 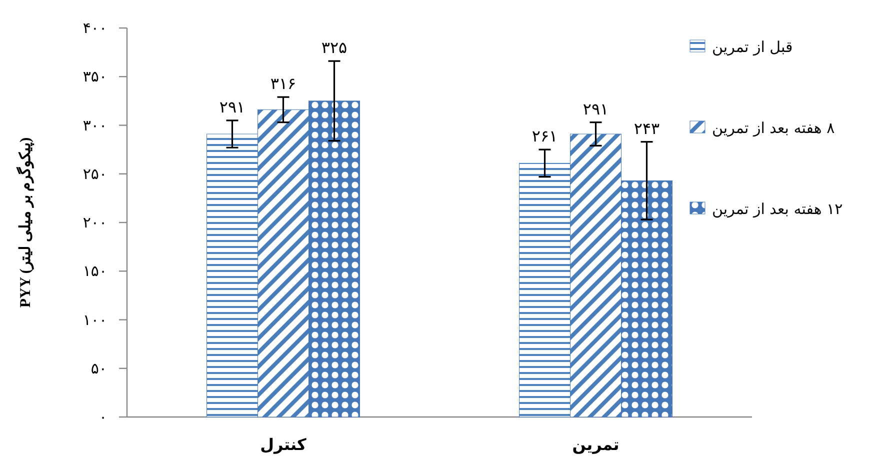 I want to click on y-tick-label: ۳۵۰, so click(x=94, y=77).